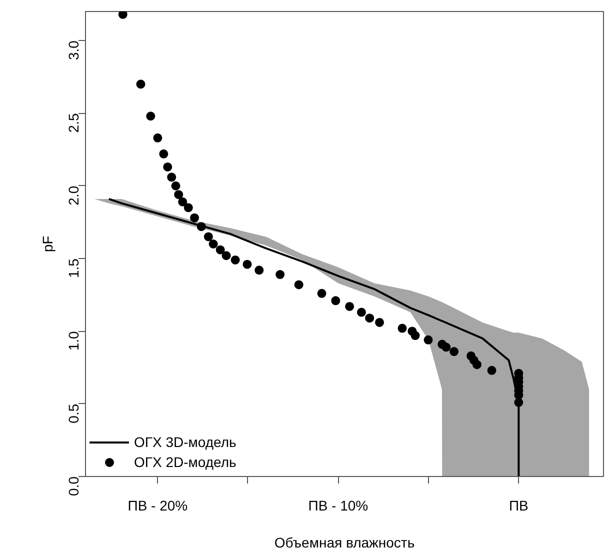  I want to click on y-tick-label: 3.0, so click(74, 50).